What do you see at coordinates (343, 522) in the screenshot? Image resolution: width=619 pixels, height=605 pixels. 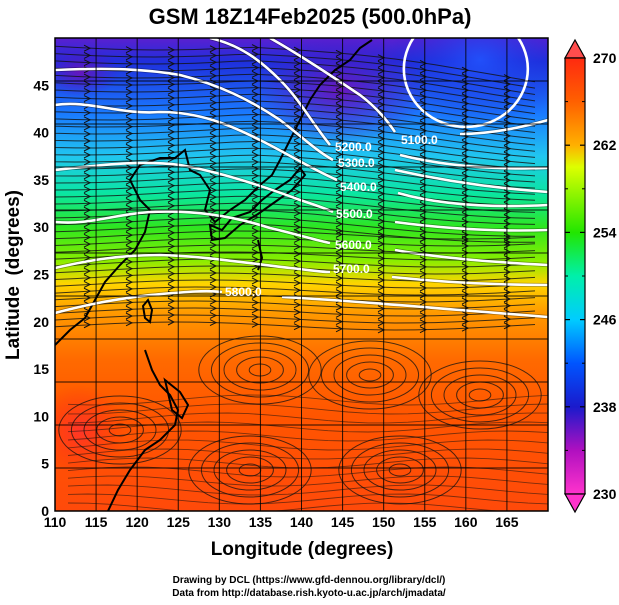 I see `x-tick-label: 145` at bounding box center [343, 522].